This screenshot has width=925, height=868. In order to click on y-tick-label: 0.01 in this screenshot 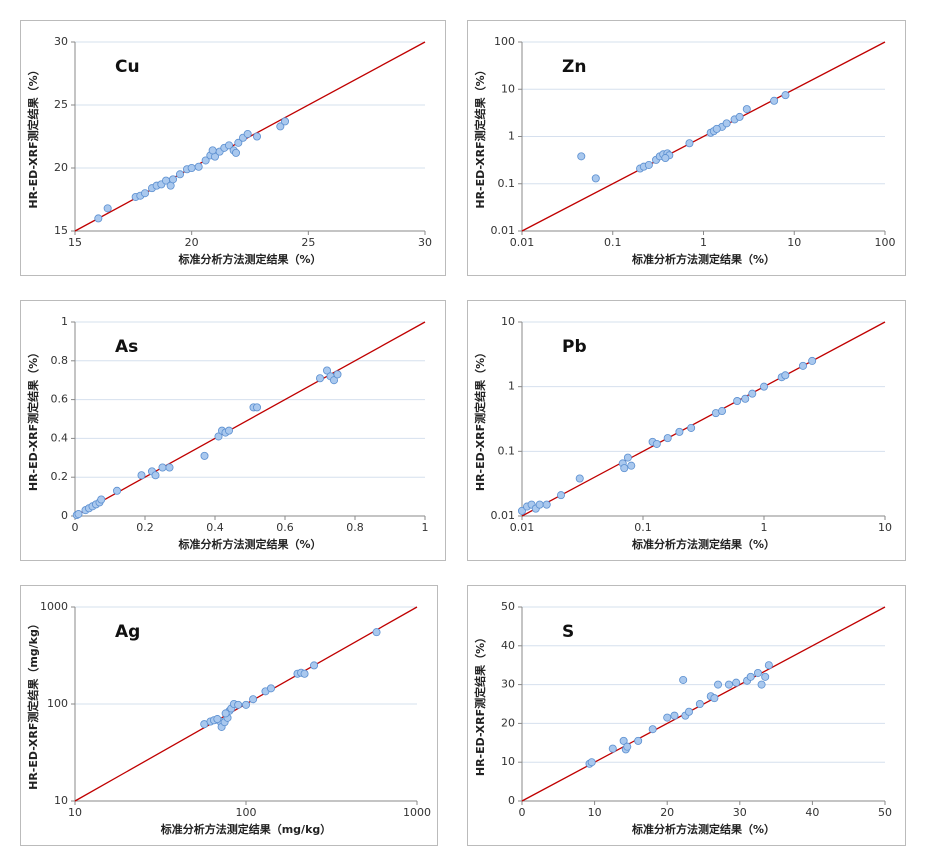, I will do `click(503, 230)`.